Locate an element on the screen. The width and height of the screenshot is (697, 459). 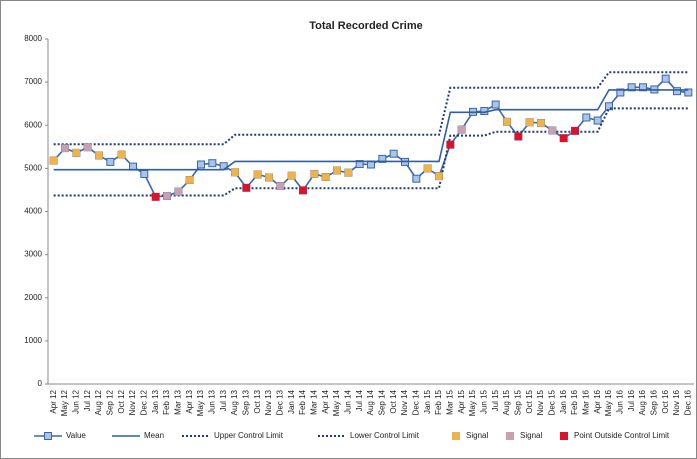
x-tick-label: Oct 16 is located at coordinates (665, 401).